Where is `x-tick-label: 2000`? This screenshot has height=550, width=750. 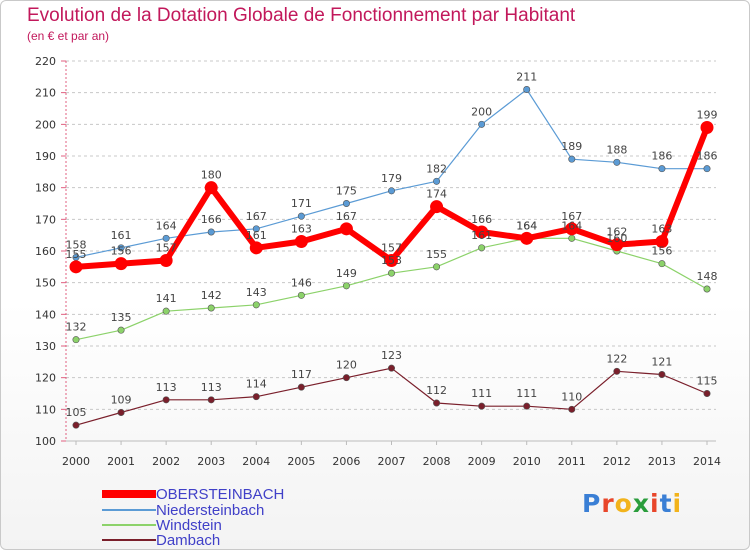
x-tick-label: 2000 is located at coordinates (76, 461).